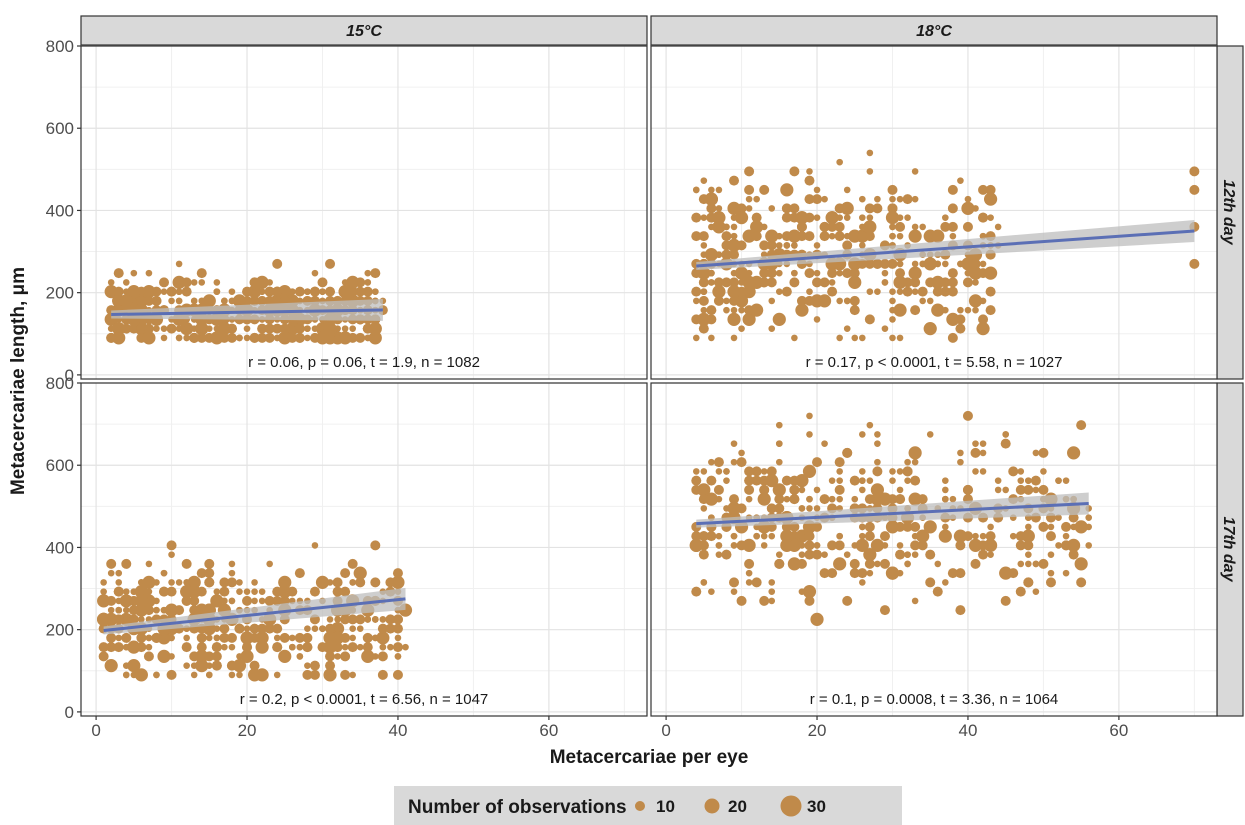 This screenshot has width=1245, height=825. What do you see at coordinates (934, 30) in the screenshot?
I see `strip-bg-18c` at bounding box center [934, 30].